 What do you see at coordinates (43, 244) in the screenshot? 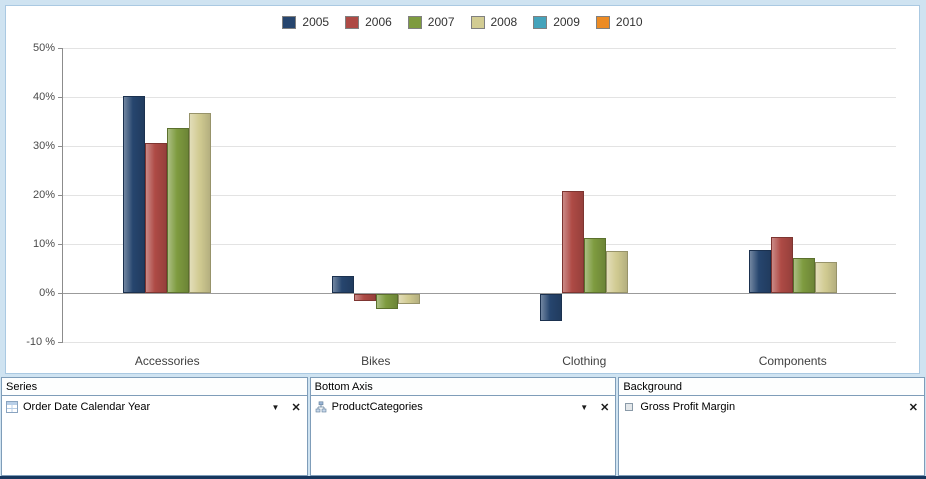
I see `y-axis-tick-label: 10%` at bounding box center [43, 244].